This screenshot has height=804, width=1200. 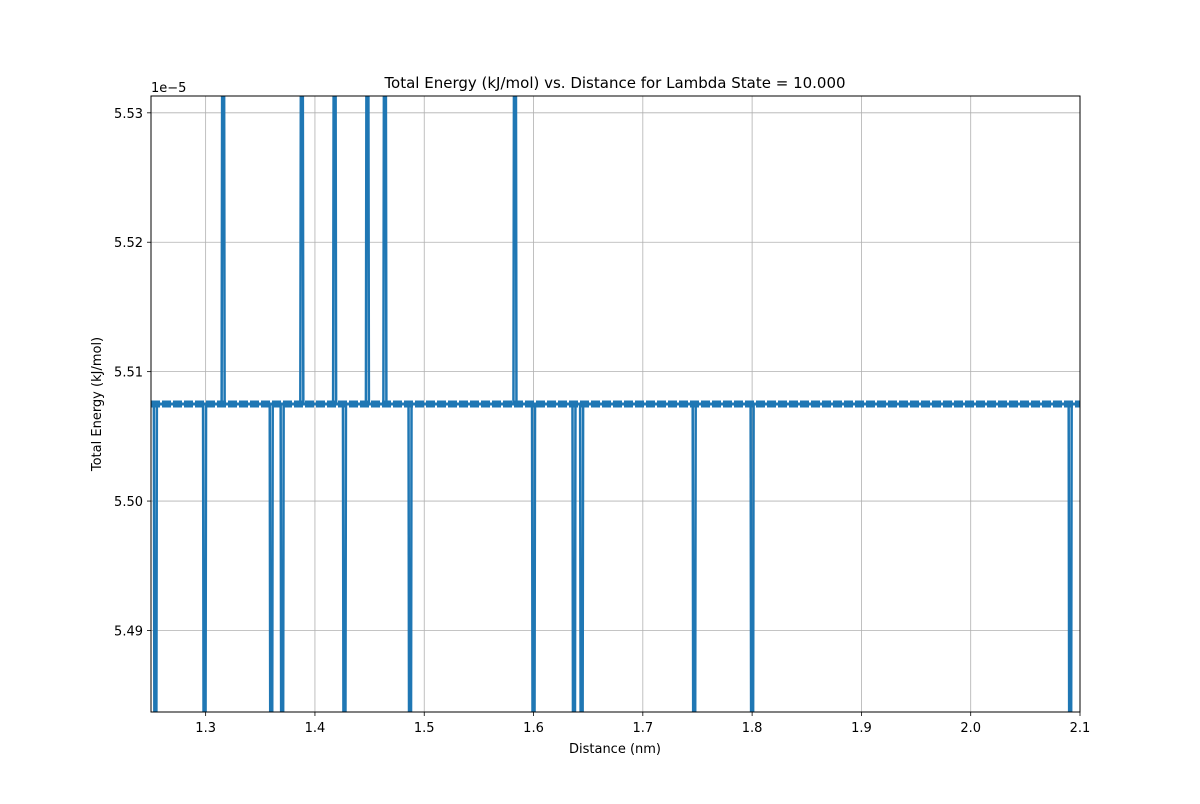 I want to click on y-tick-label: 5.53, so click(x=128, y=114).